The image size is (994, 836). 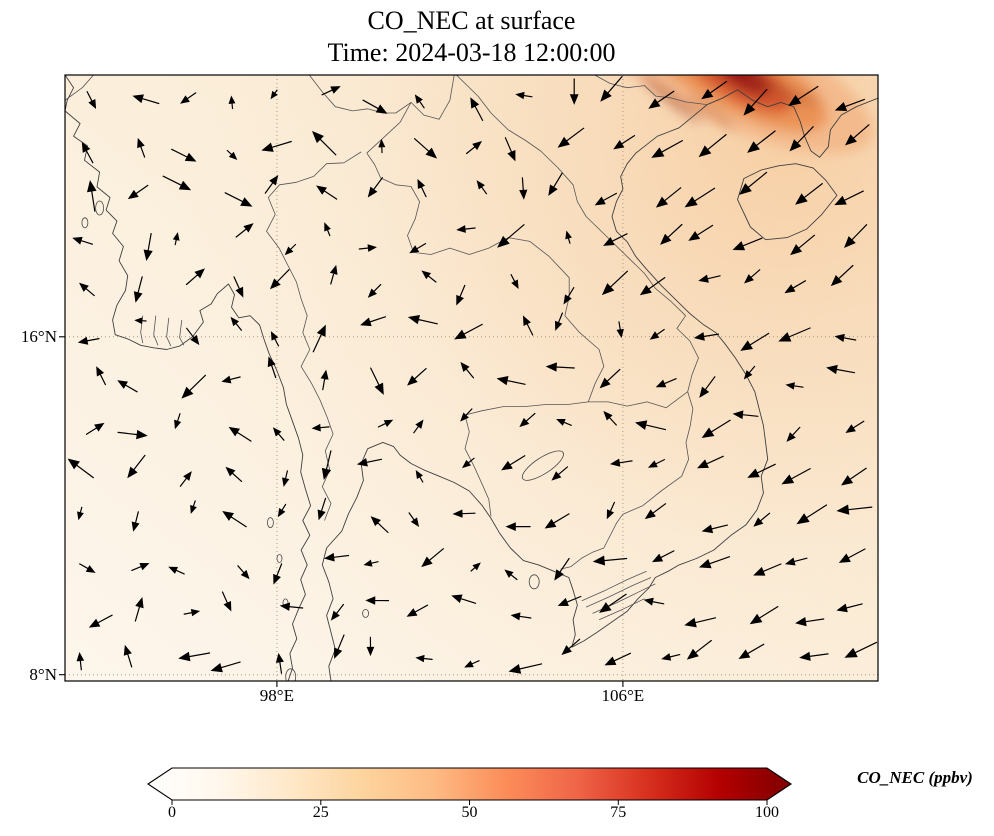 I want to click on x-tick-label-106e: 106°E, so click(x=623, y=695).